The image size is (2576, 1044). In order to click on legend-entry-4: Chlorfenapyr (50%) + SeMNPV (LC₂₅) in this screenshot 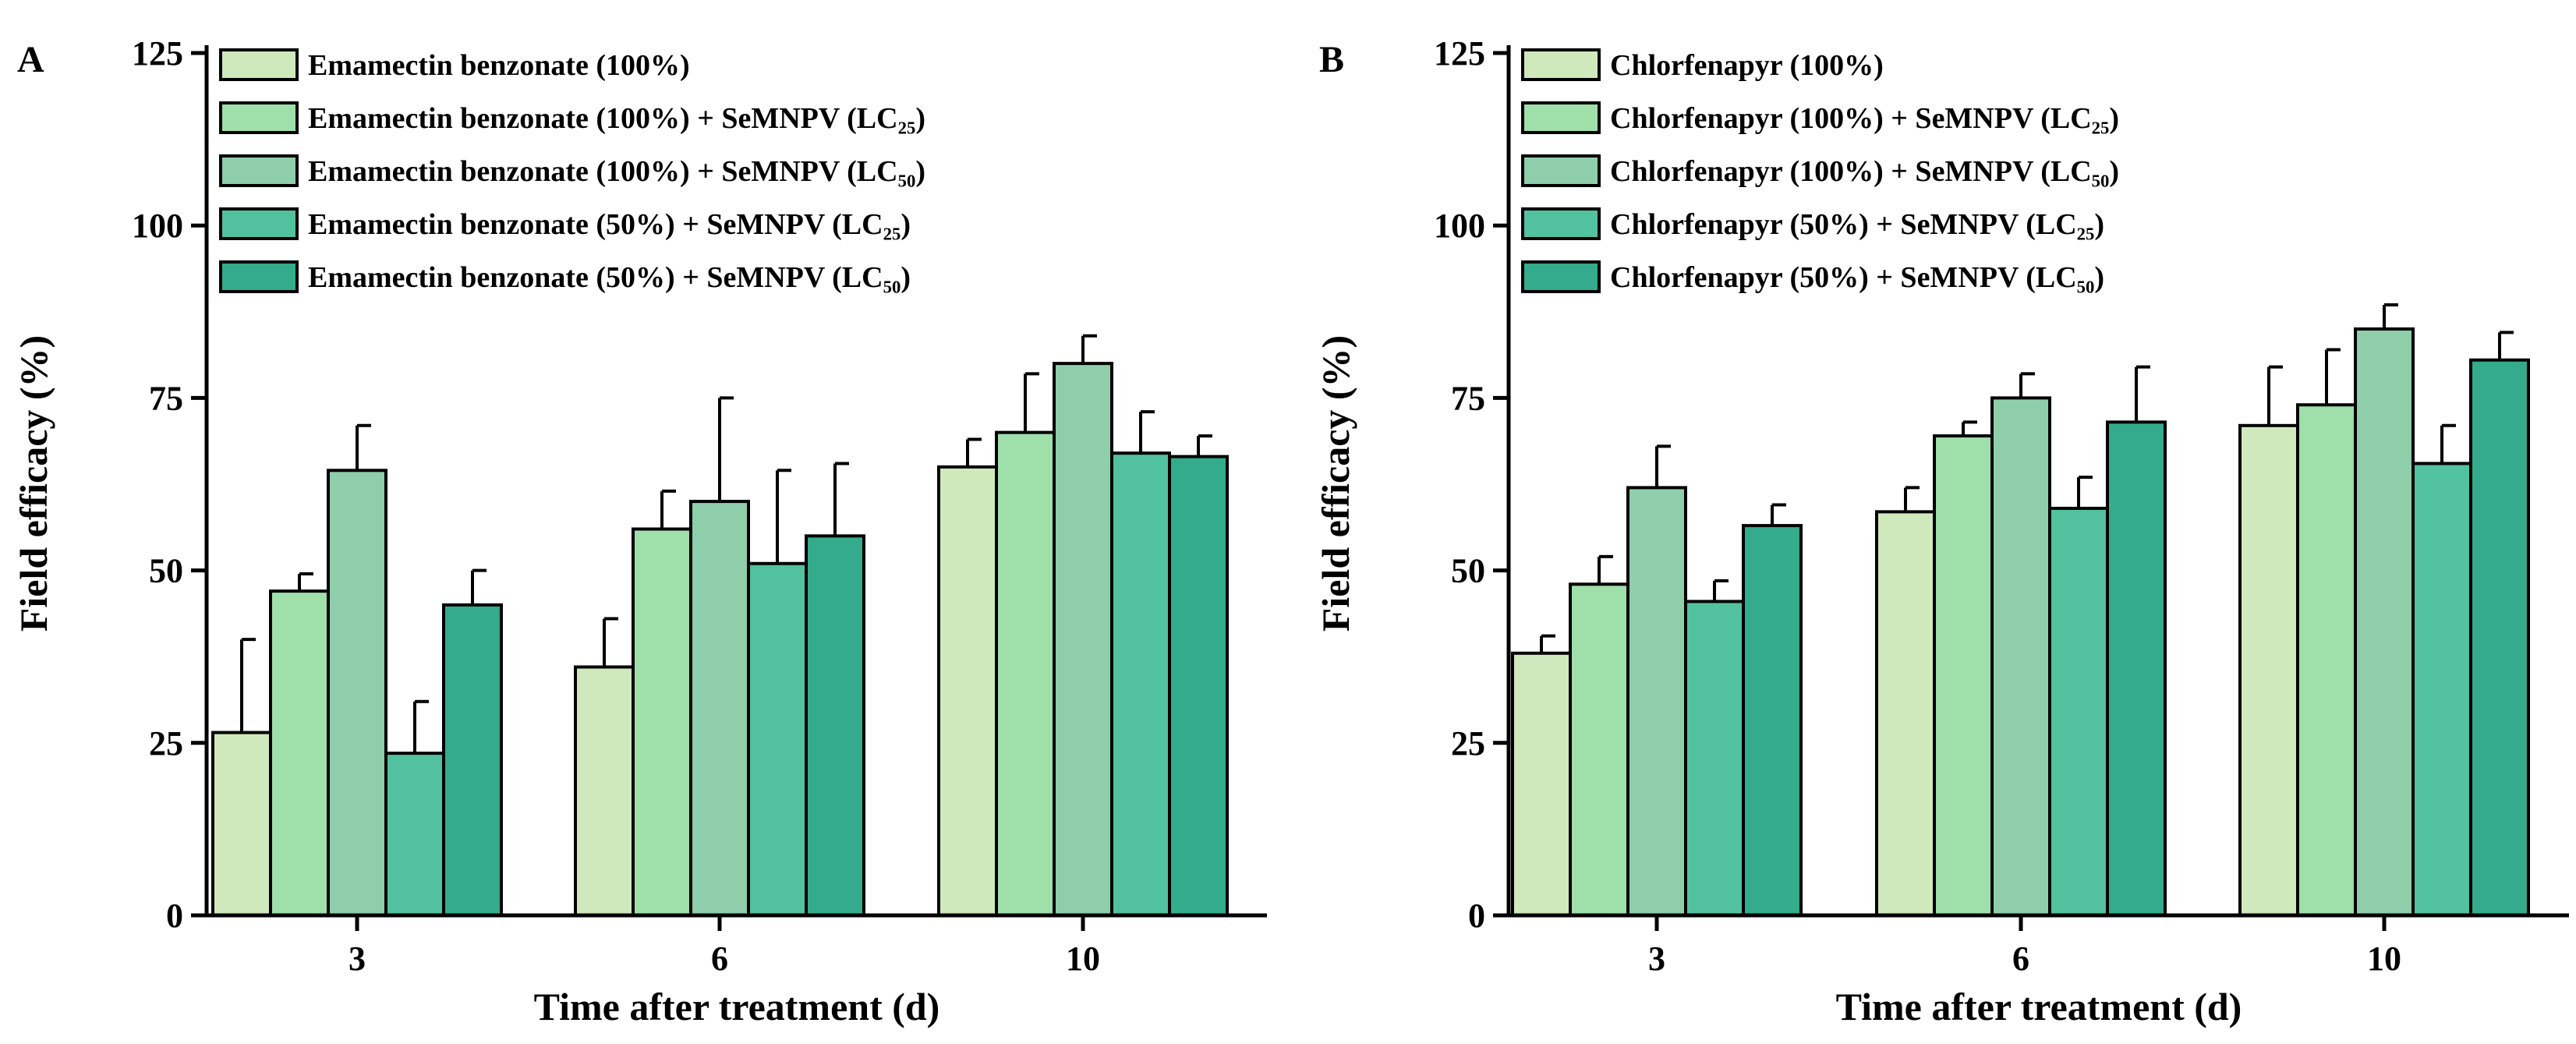, I will do `click(1857, 225)`.